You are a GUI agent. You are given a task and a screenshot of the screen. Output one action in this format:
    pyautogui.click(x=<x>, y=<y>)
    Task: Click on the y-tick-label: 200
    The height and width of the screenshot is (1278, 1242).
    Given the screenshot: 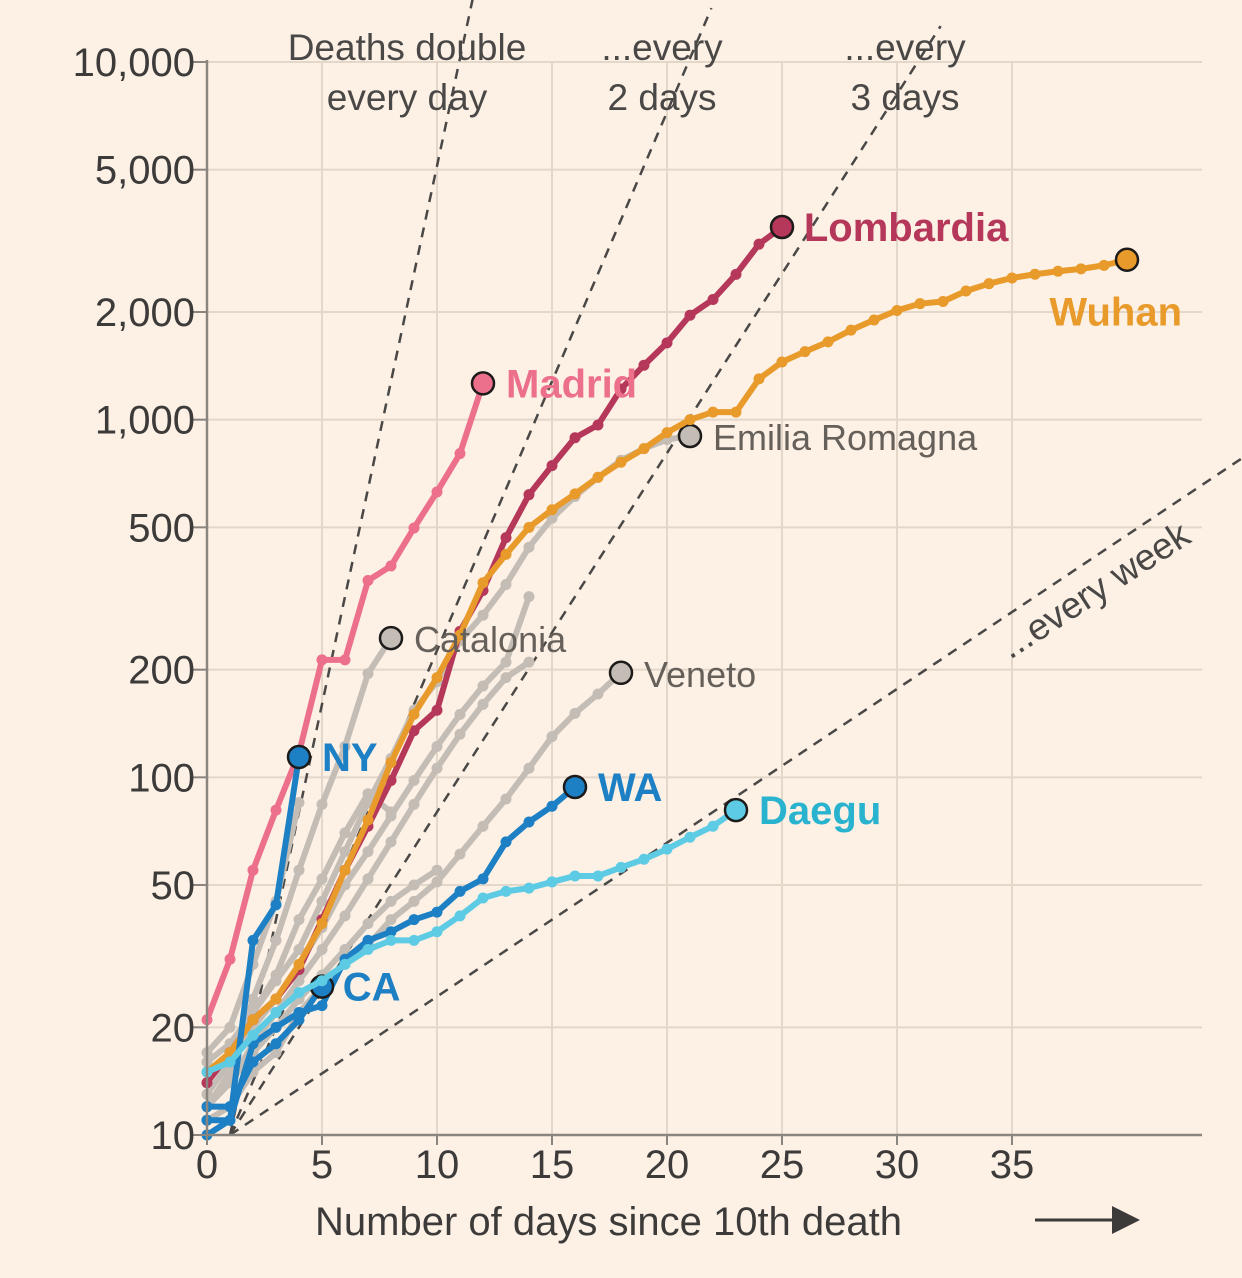 What is the action you would take?
    pyautogui.click(x=161, y=671)
    